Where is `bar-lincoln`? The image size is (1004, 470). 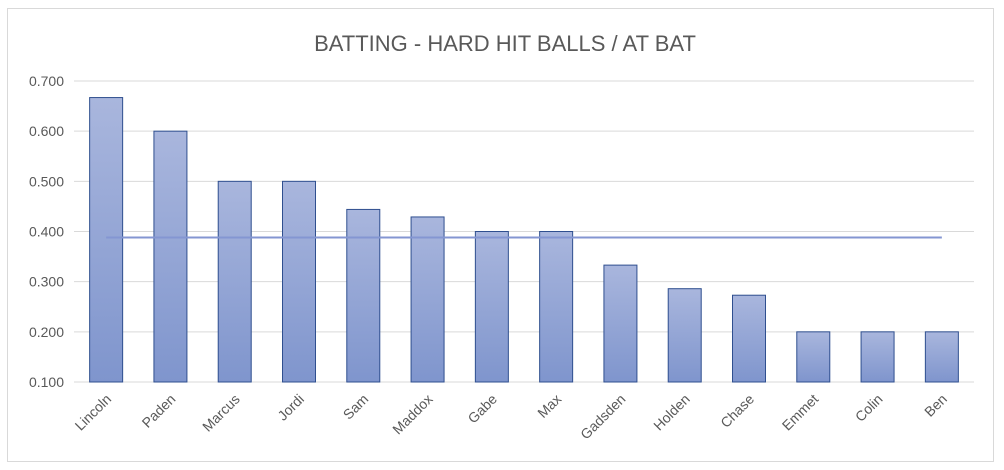
bar-lincoln is located at coordinates (106, 240).